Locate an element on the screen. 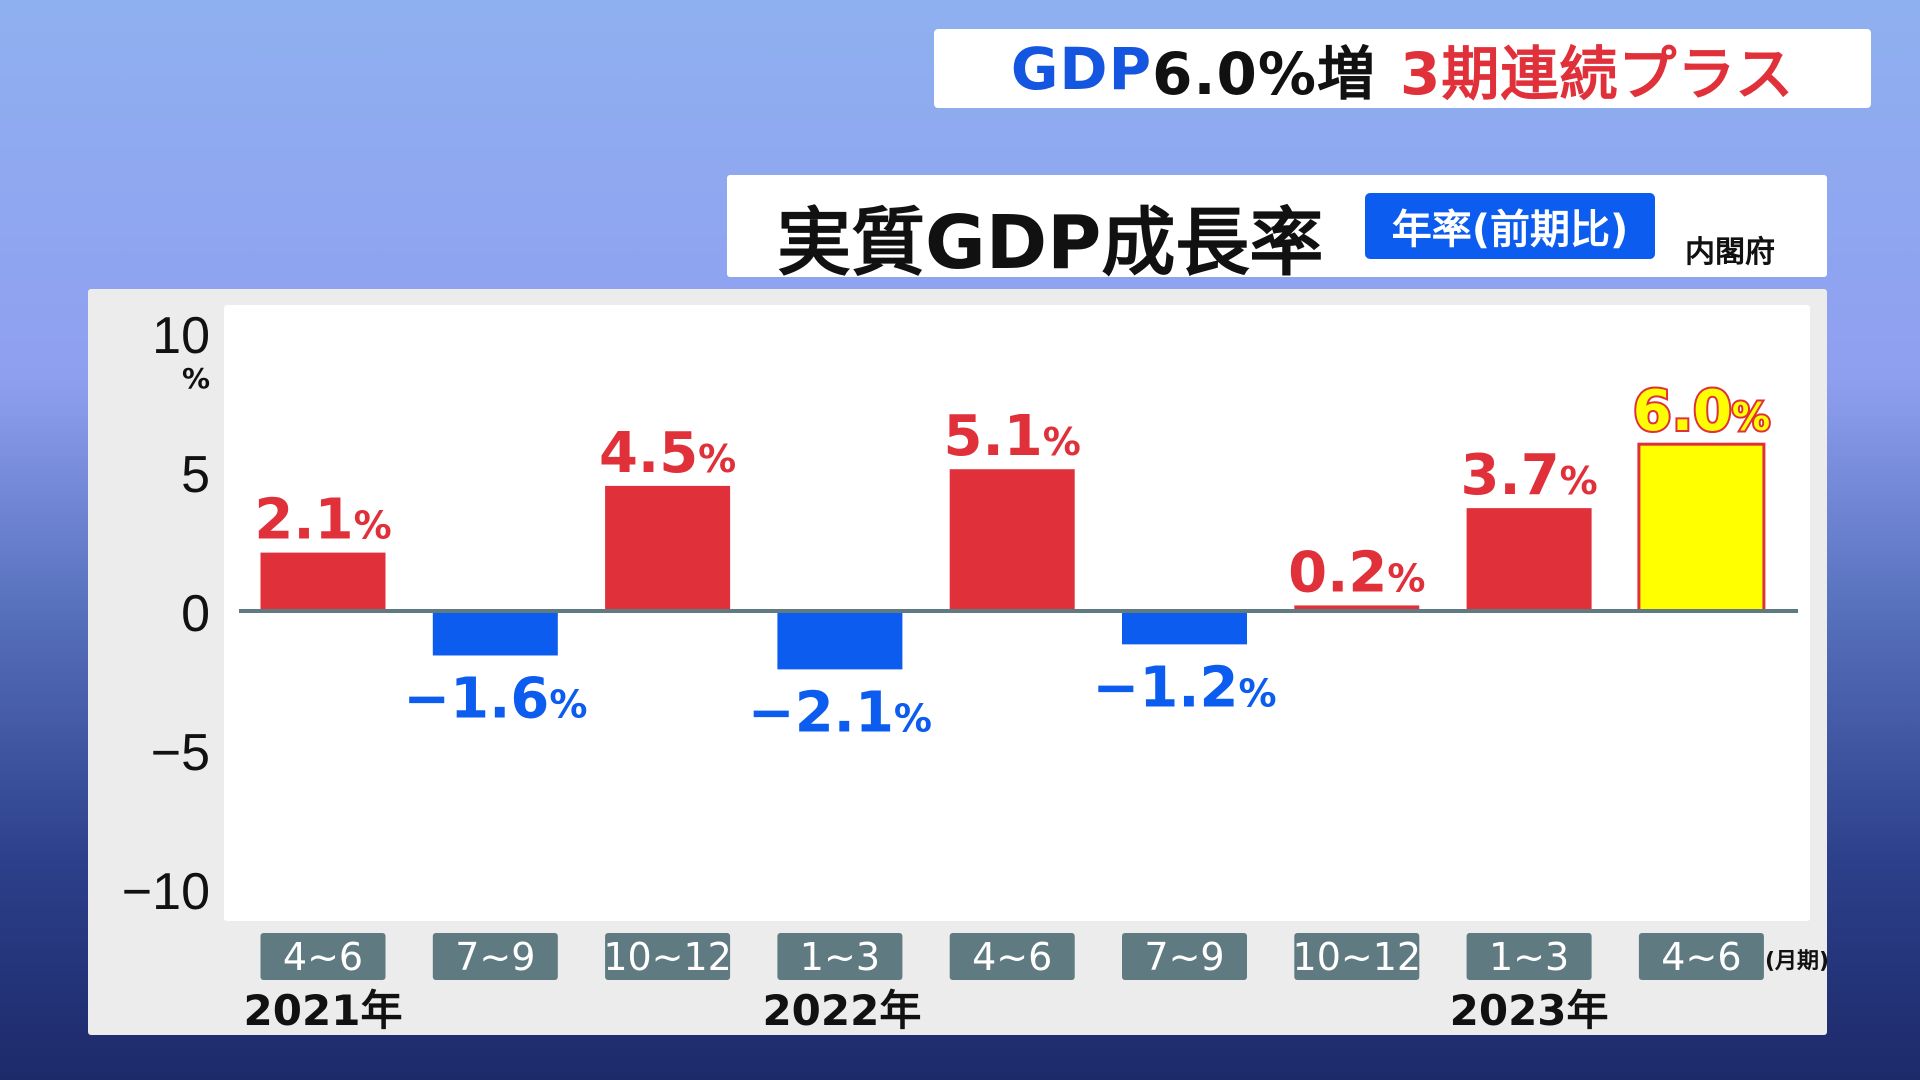 The width and height of the screenshot is (1920, 1080). headline-growth: 6.0%増 is located at coordinates (1264, 73).